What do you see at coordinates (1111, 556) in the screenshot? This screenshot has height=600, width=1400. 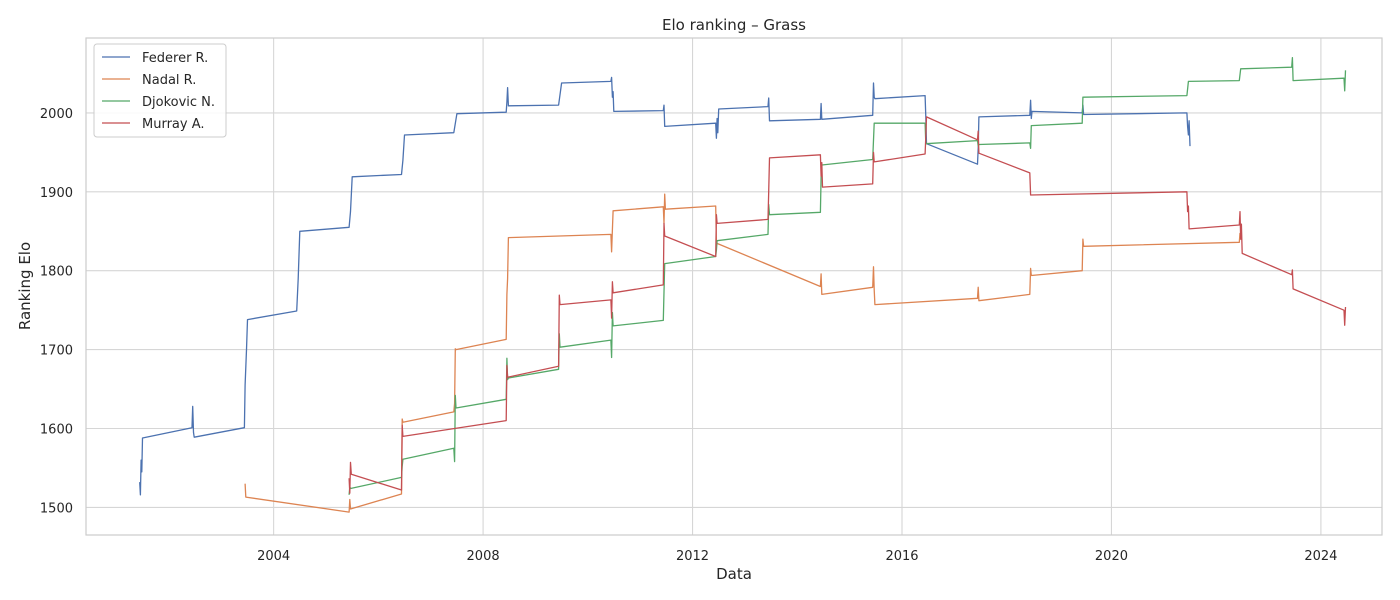 I see `x-tick-label: 2020` at bounding box center [1111, 556].